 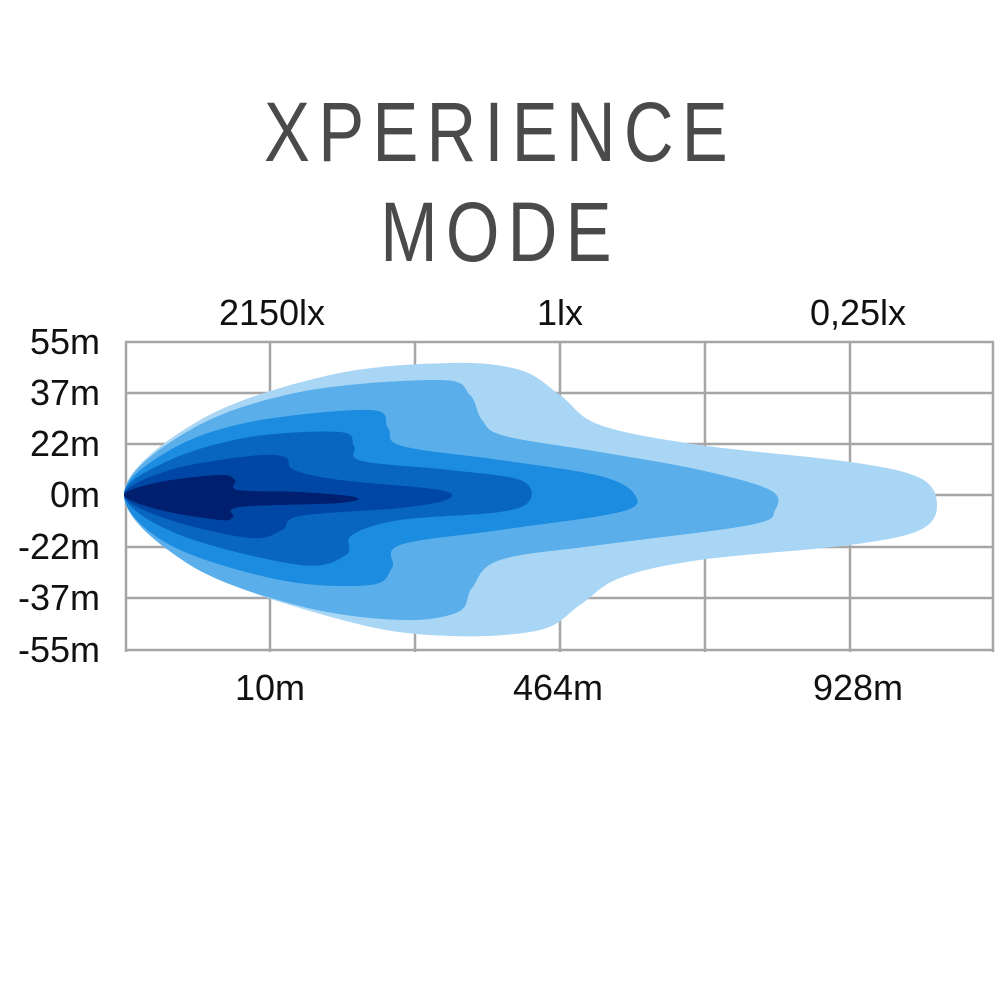 What do you see at coordinates (858, 312) in the screenshot?
I see `top-label: 0,25lx` at bounding box center [858, 312].